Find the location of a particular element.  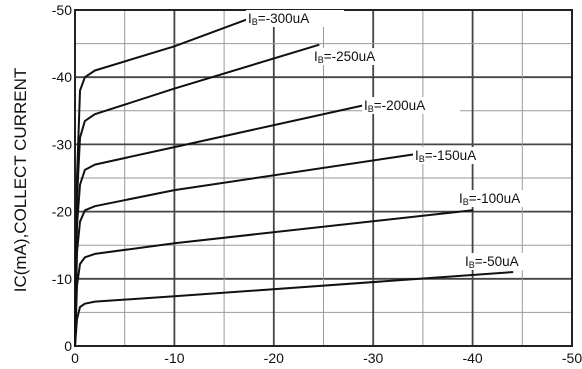

curve-label-value: =-100uA is located at coordinates (494, 198).